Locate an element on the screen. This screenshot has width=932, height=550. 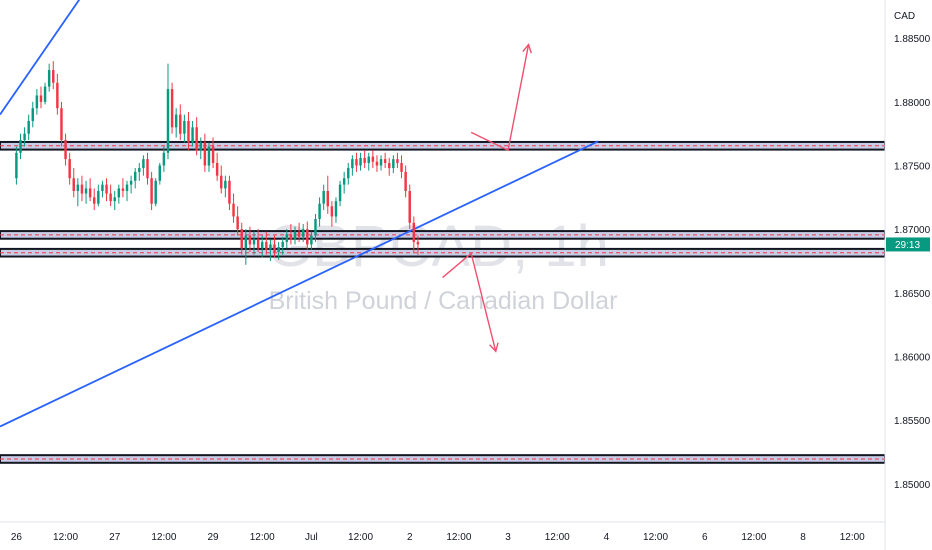
watermark-instrument-name: British Pound / Canadian Dollar is located at coordinates (443, 301).